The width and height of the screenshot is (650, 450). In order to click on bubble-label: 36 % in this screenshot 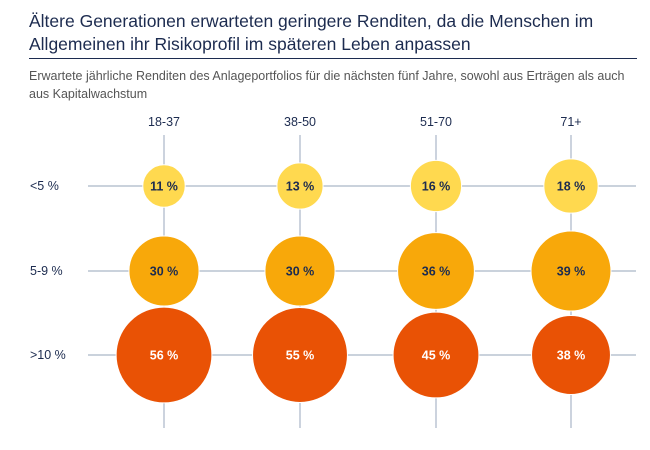, I will do `click(436, 272)`.